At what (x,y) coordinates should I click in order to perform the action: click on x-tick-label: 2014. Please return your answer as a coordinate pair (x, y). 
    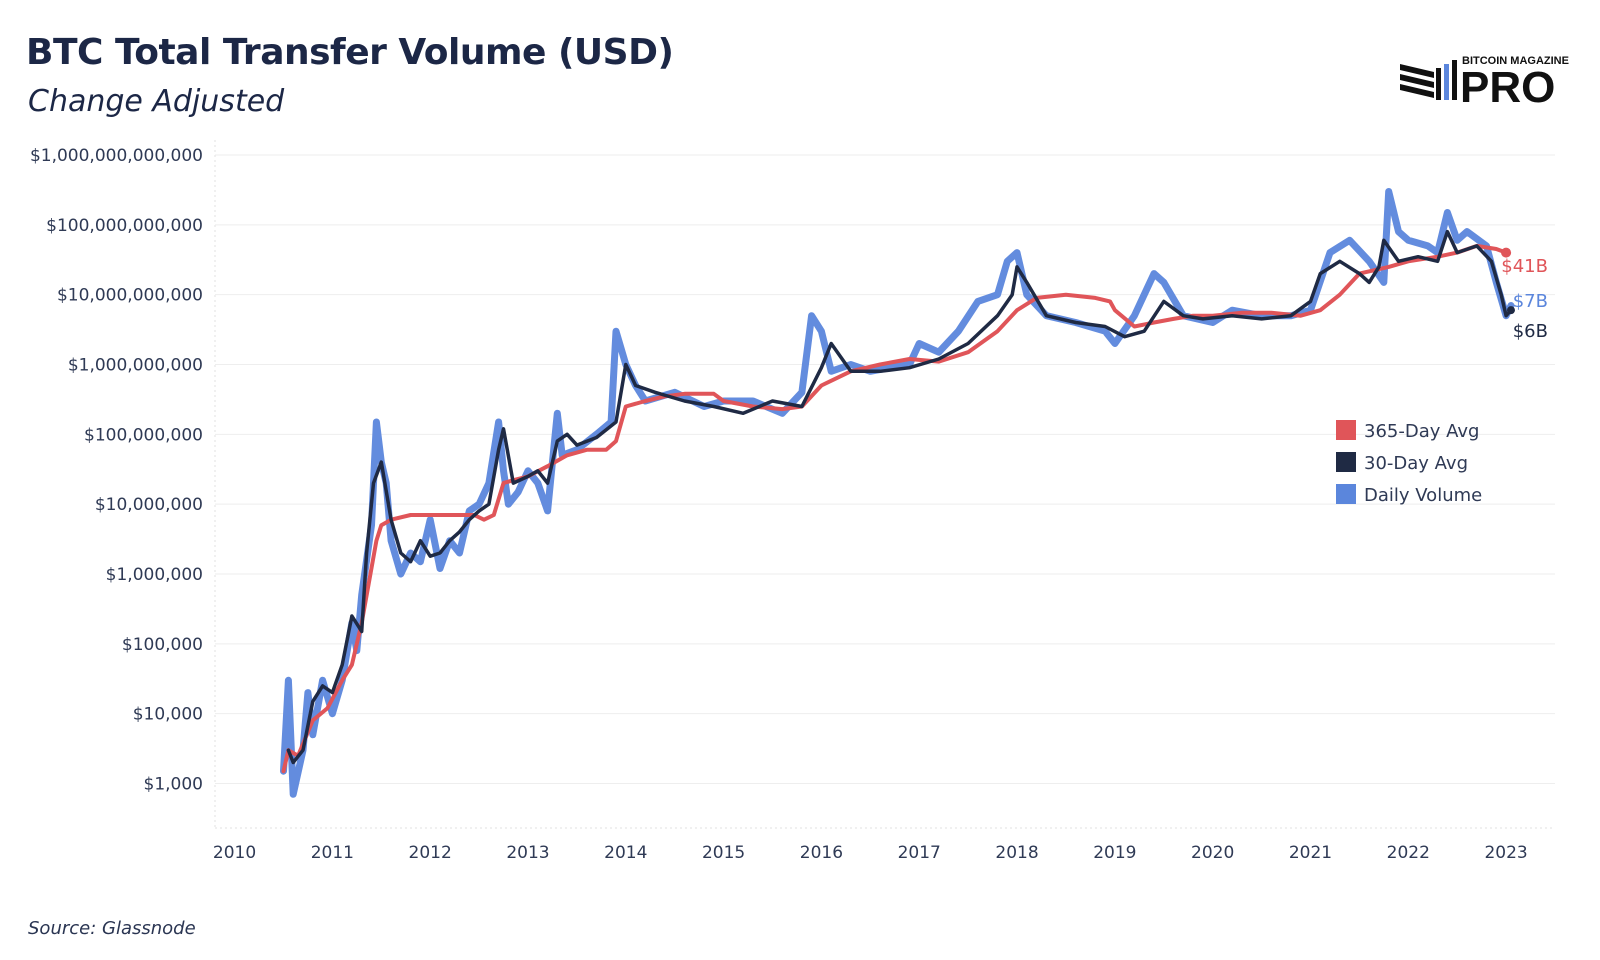
    Looking at the image, I should click on (625, 853).